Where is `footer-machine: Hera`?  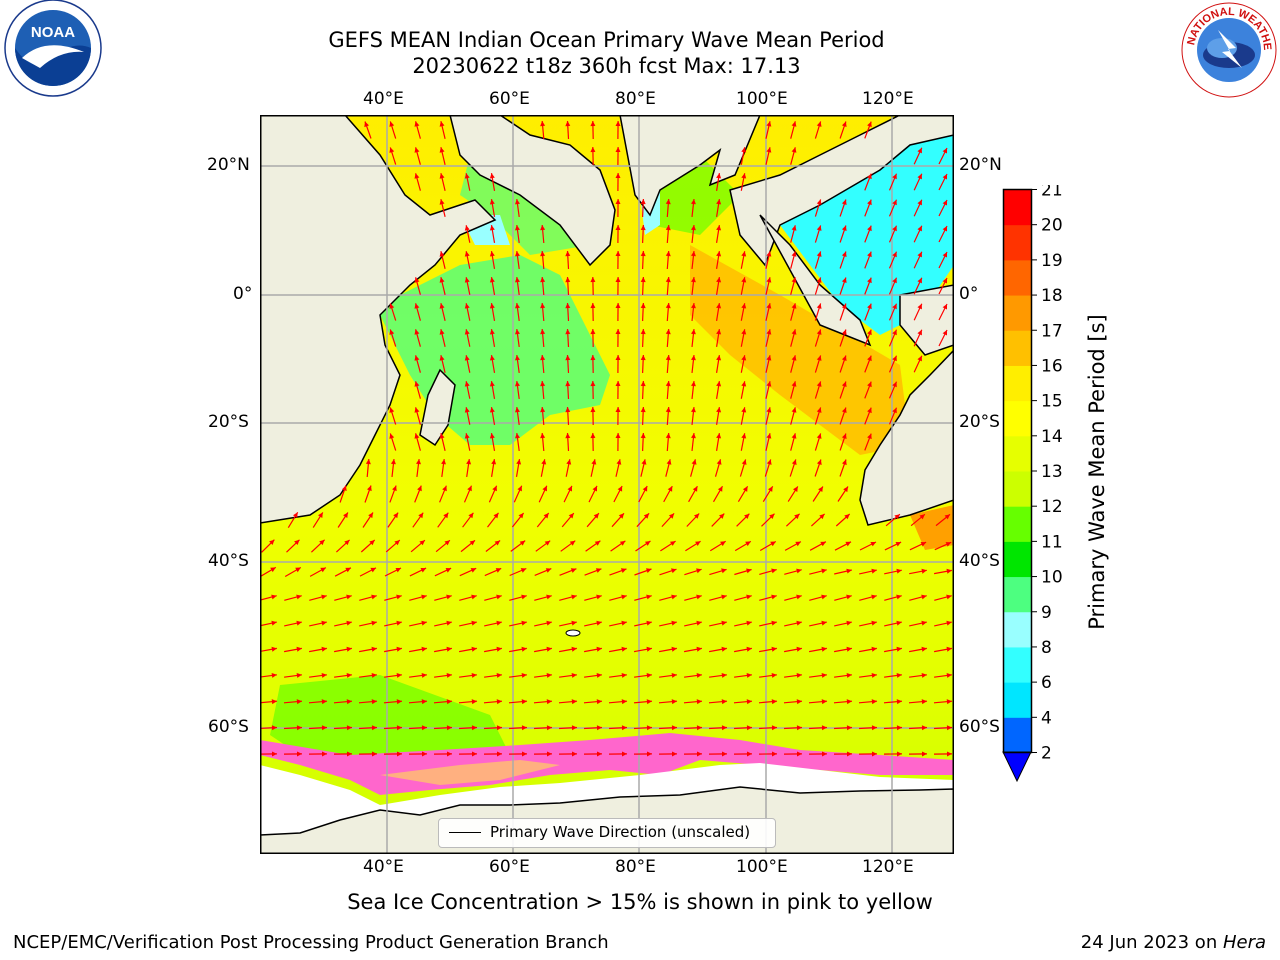 footer-machine: Hera is located at coordinates (1244, 942).